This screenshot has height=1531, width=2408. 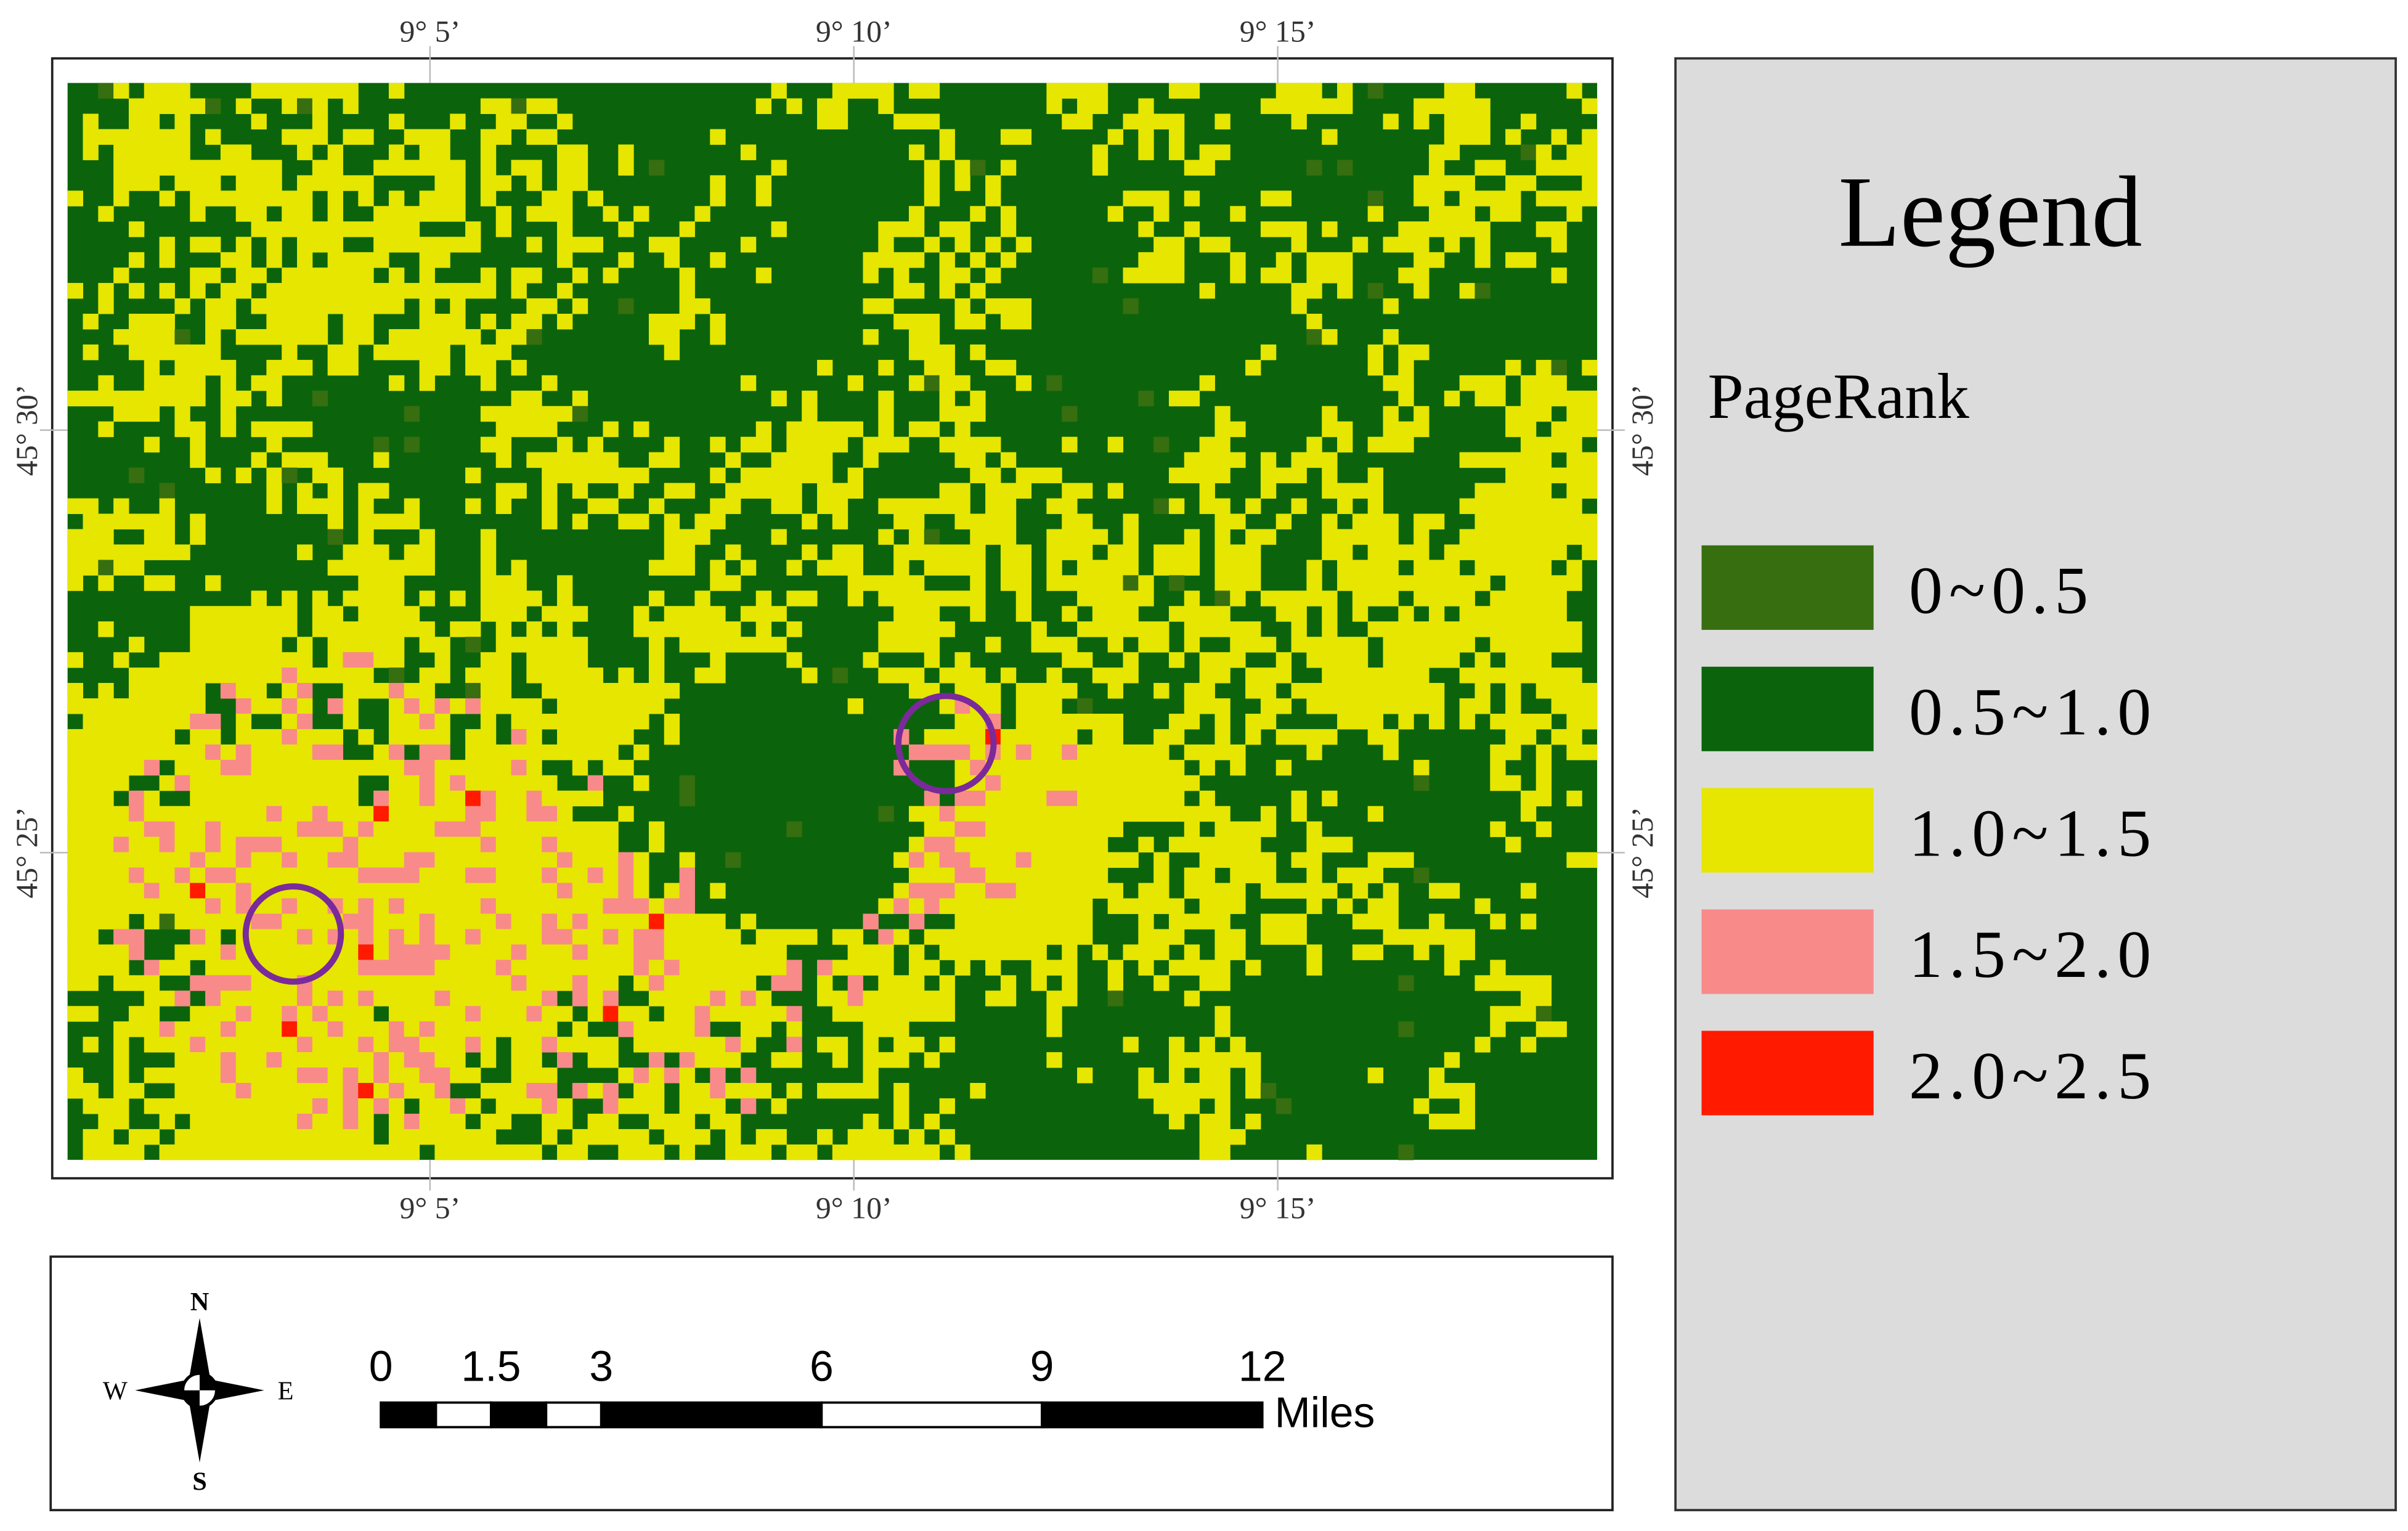 What do you see at coordinates (574, 1415) in the screenshot?
I see `scale-segment` at bounding box center [574, 1415].